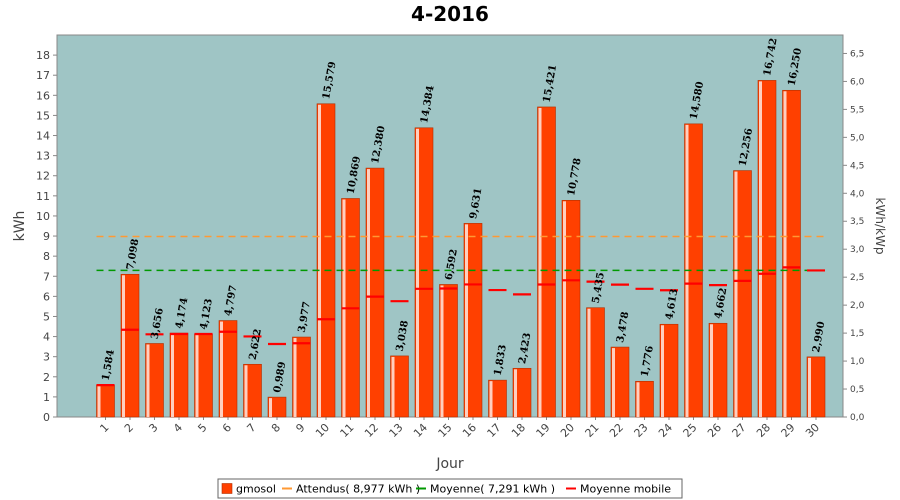  Describe the element at coordinates (857, 54) in the screenshot. I see `y2-tick-label: 6,5` at that location.